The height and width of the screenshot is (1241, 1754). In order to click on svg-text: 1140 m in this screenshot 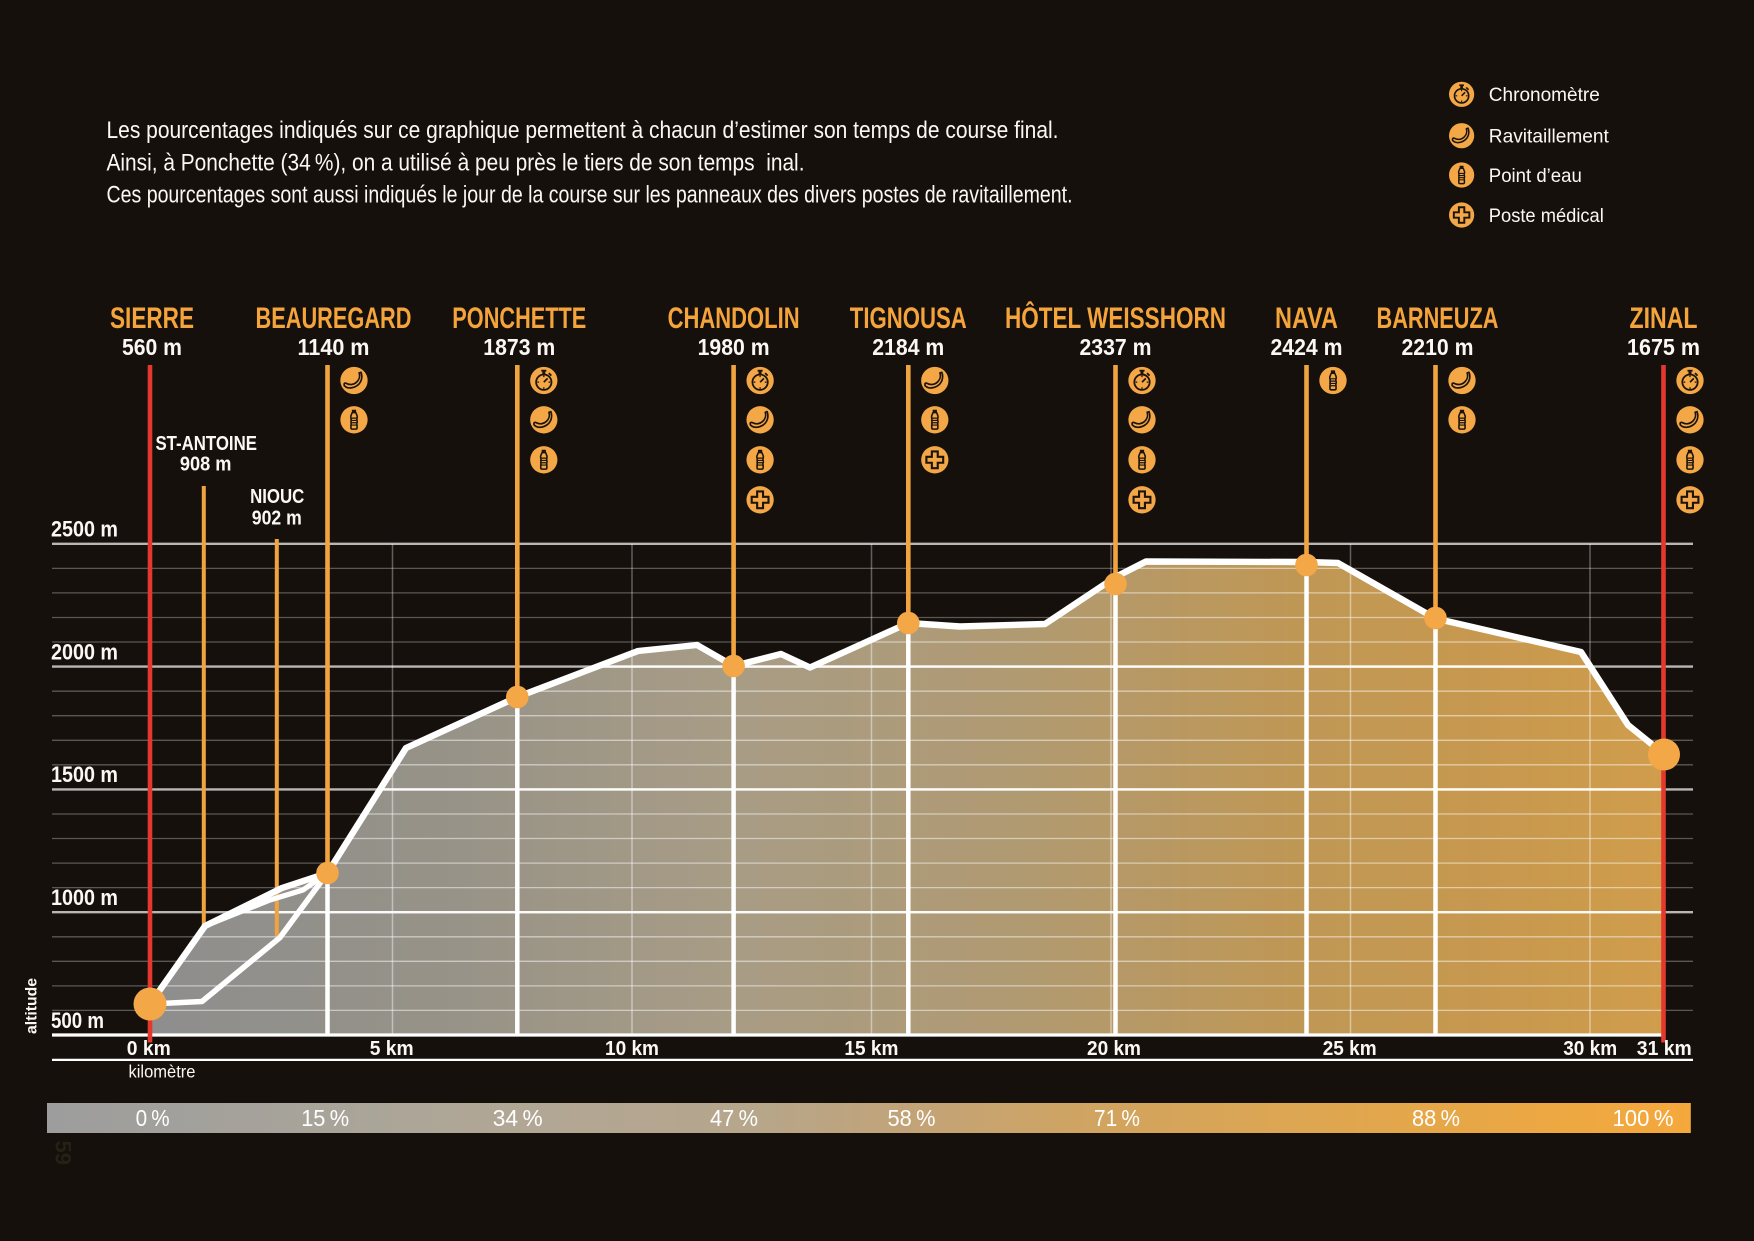, I will do `click(334, 347)`.